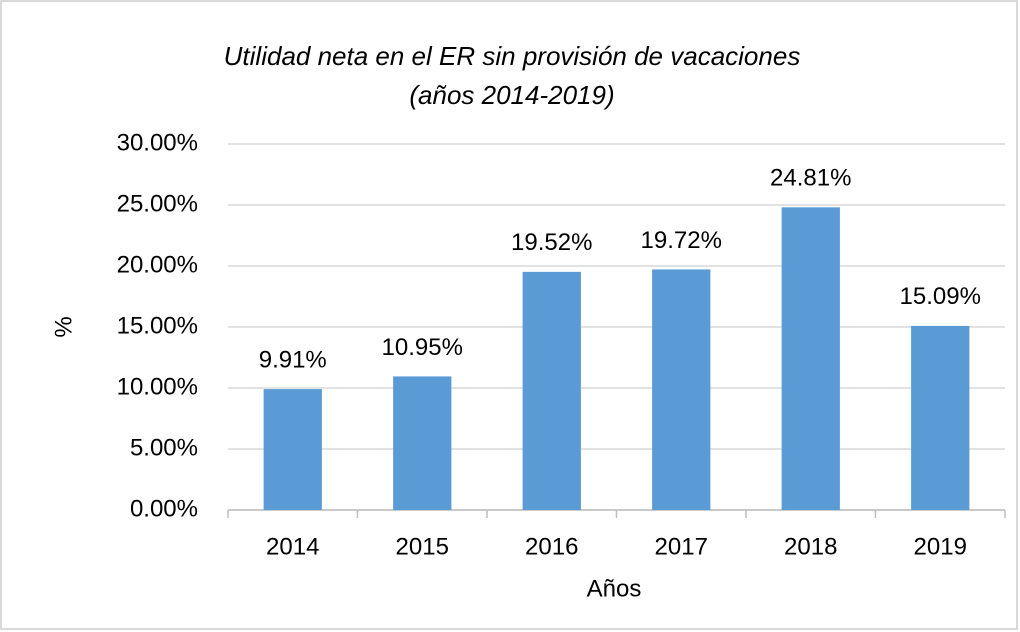 The image size is (1020, 632). I want to click on y-tick-label: 0.00%, so click(164, 508).